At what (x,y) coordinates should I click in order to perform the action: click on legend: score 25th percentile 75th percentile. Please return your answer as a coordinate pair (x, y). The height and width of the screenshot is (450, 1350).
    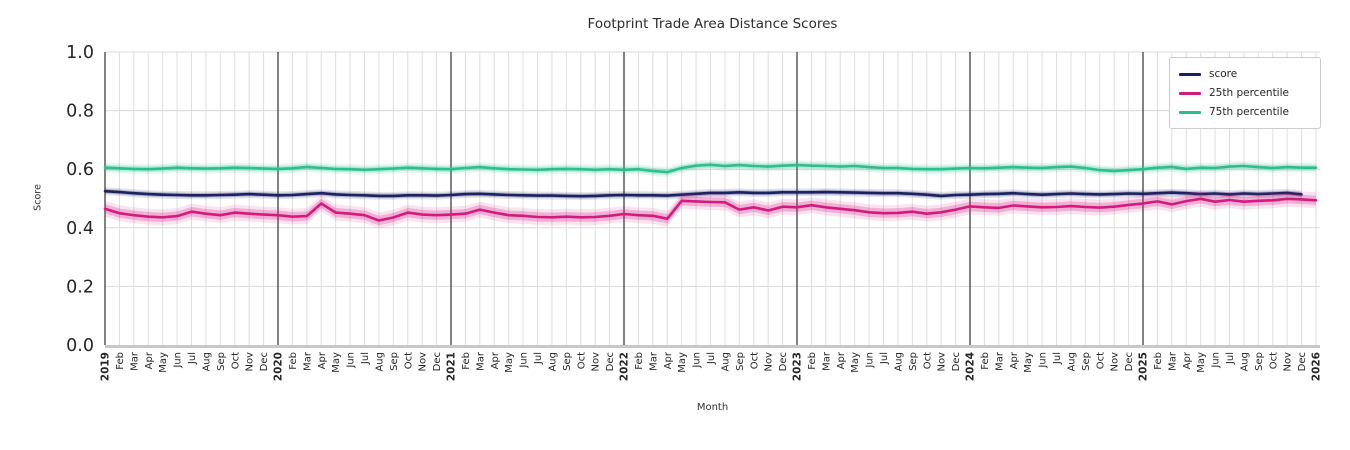
    Looking at the image, I should click on (1245, 93).